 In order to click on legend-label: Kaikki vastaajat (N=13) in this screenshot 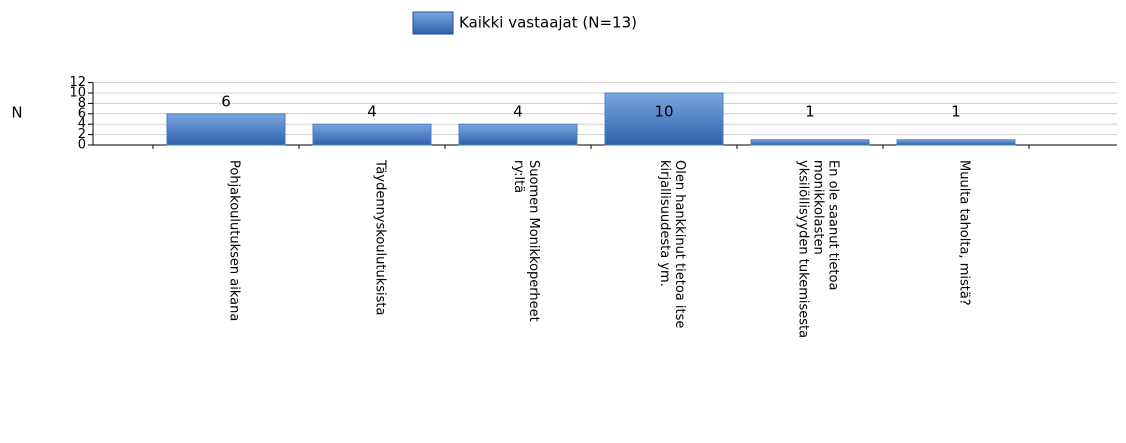, I will do `click(548, 23)`.